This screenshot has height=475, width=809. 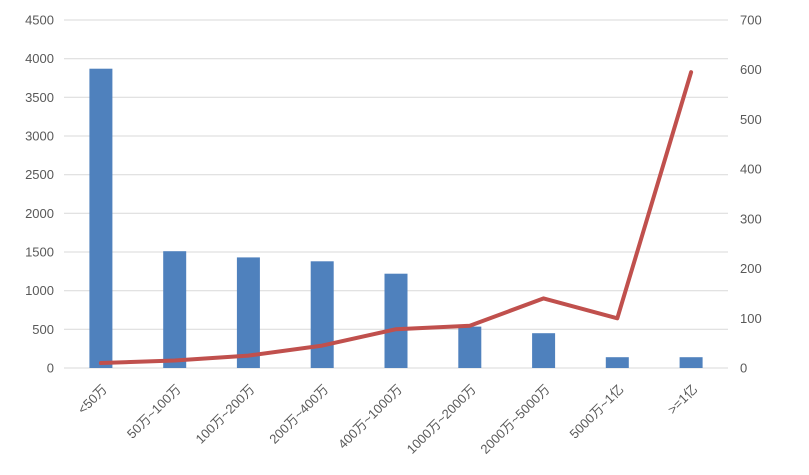 What do you see at coordinates (751, 218) in the screenshot?
I see `right-axis-tick-label: 300` at bounding box center [751, 218].